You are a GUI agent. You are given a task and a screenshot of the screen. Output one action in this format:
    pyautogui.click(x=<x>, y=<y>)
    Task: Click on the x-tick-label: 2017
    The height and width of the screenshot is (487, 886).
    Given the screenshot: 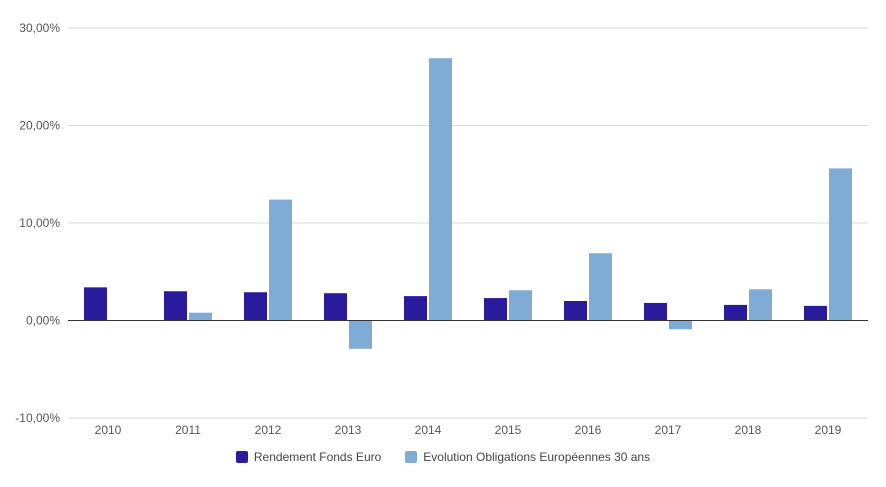 What is the action you would take?
    pyautogui.click(x=668, y=430)
    